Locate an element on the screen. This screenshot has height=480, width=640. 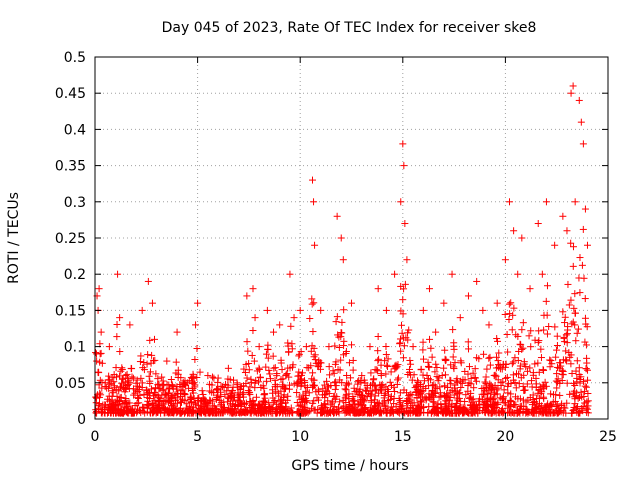
x-axis-label: GPS time / hours is located at coordinates (349, 466).